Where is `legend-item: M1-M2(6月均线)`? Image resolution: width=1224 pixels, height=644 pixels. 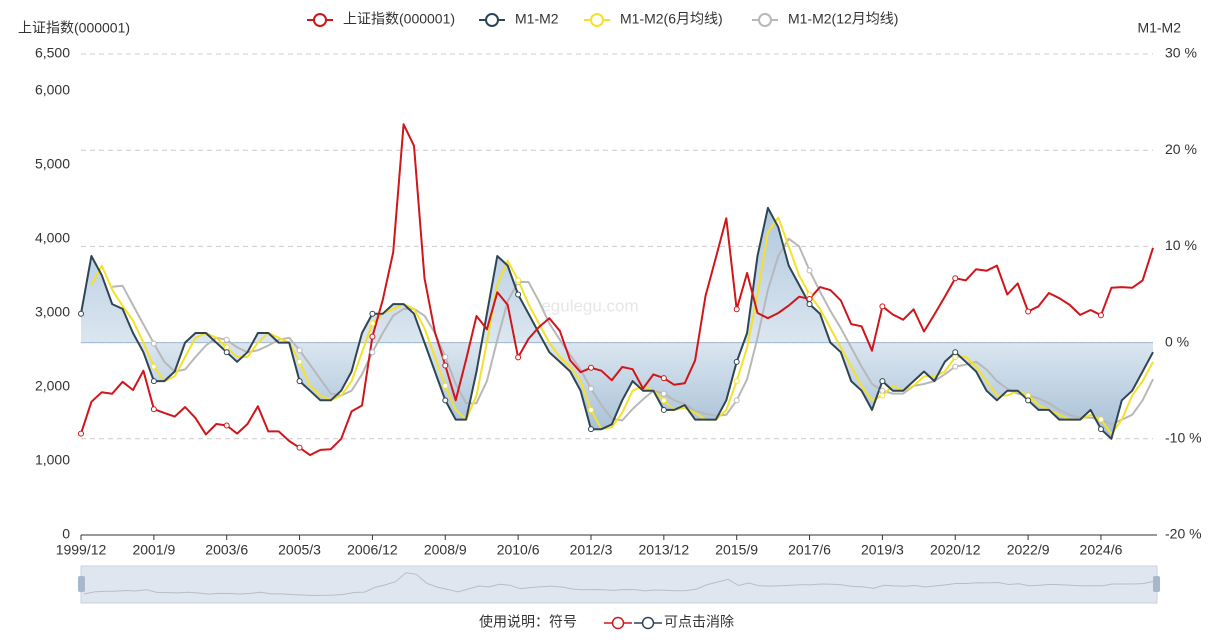
legend-item: M1-M2(6月均线) is located at coordinates (653, 19).